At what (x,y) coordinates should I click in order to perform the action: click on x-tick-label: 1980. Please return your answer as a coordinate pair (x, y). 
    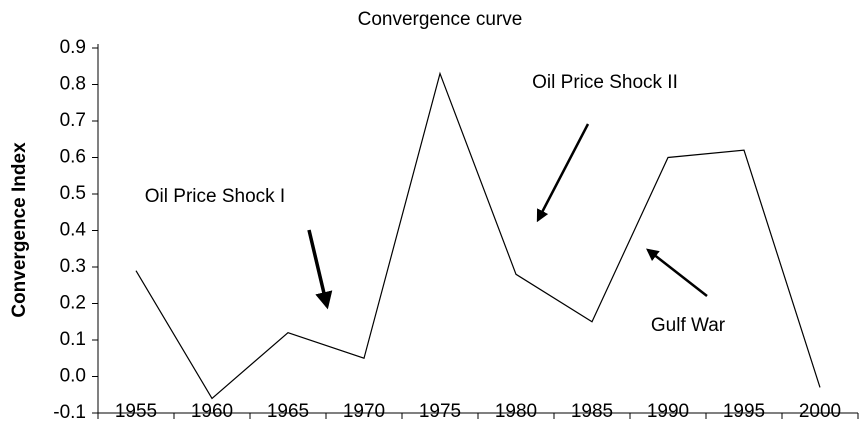
    Looking at the image, I should click on (516, 411).